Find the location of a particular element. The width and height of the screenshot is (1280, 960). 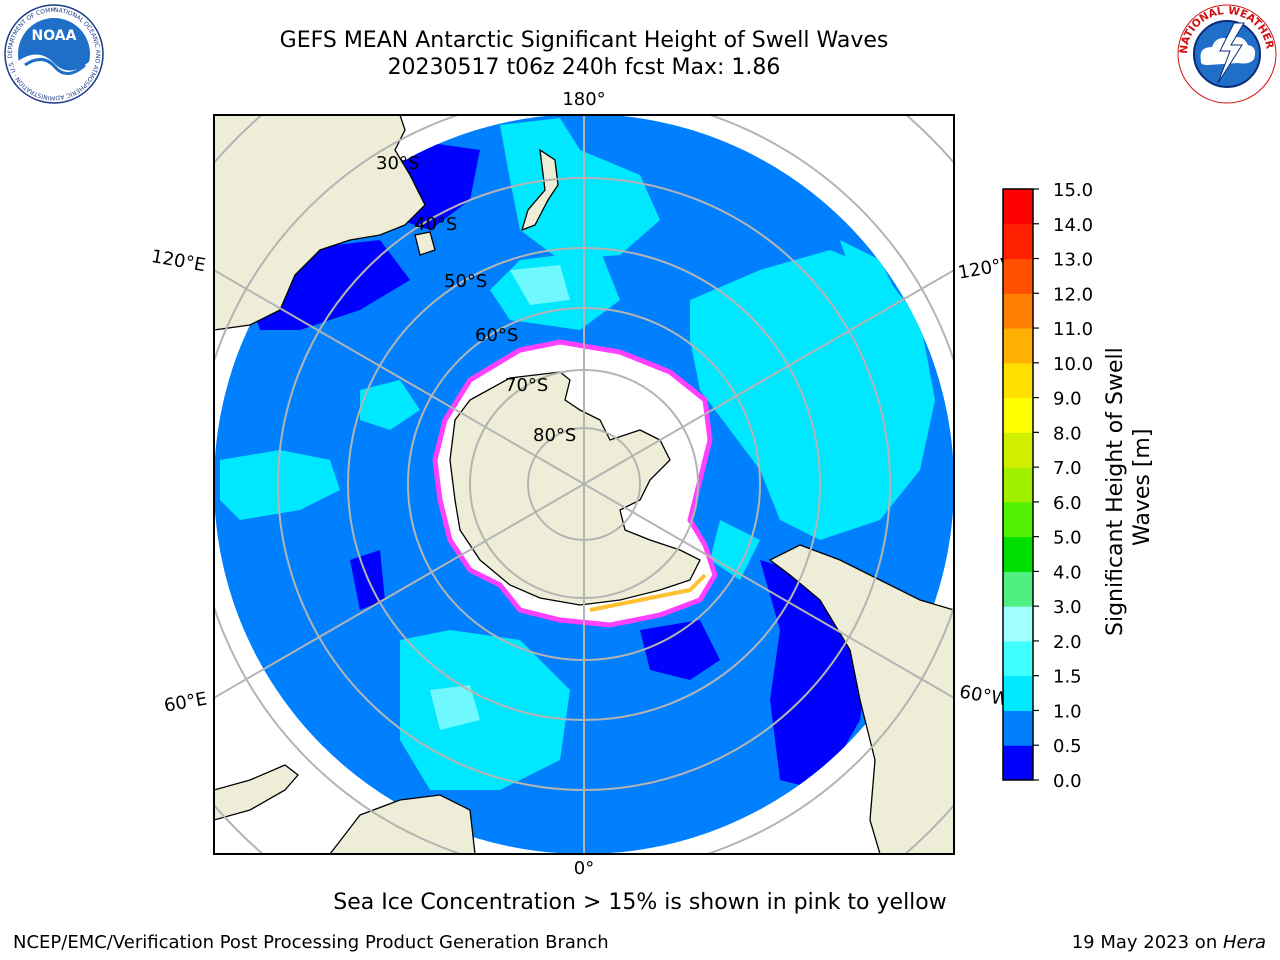

colorbar-tick-label: 13.0 is located at coordinates (1073, 260).